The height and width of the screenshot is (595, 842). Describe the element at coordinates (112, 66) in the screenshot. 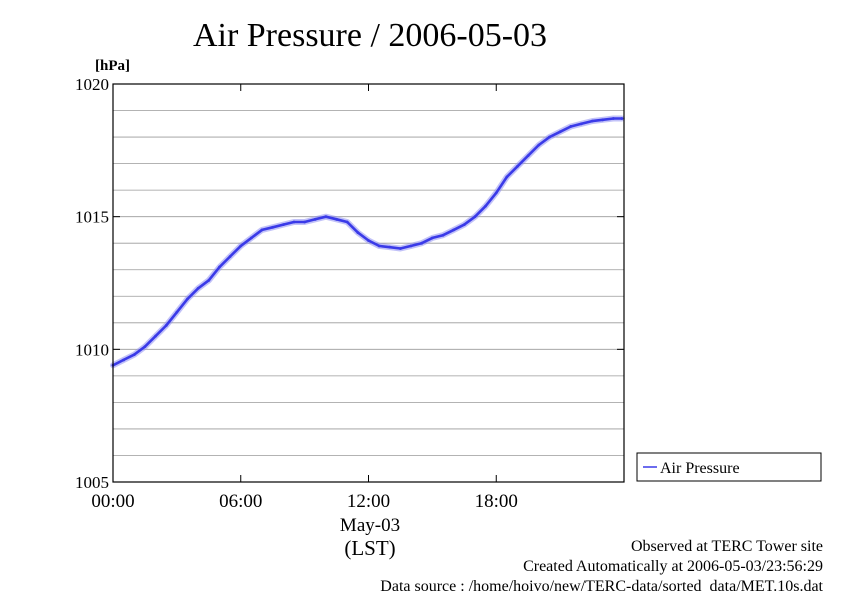

I see `y-axis-unit: [hPa]` at that location.